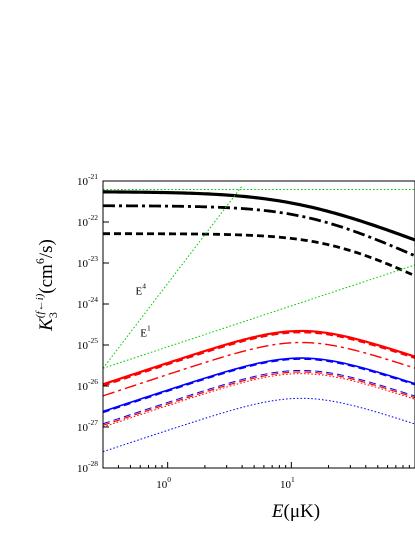 The height and width of the screenshot is (537, 415). Describe the element at coordinates (87, 221) in the screenshot. I see `y-tick-label: 10-22` at that location.